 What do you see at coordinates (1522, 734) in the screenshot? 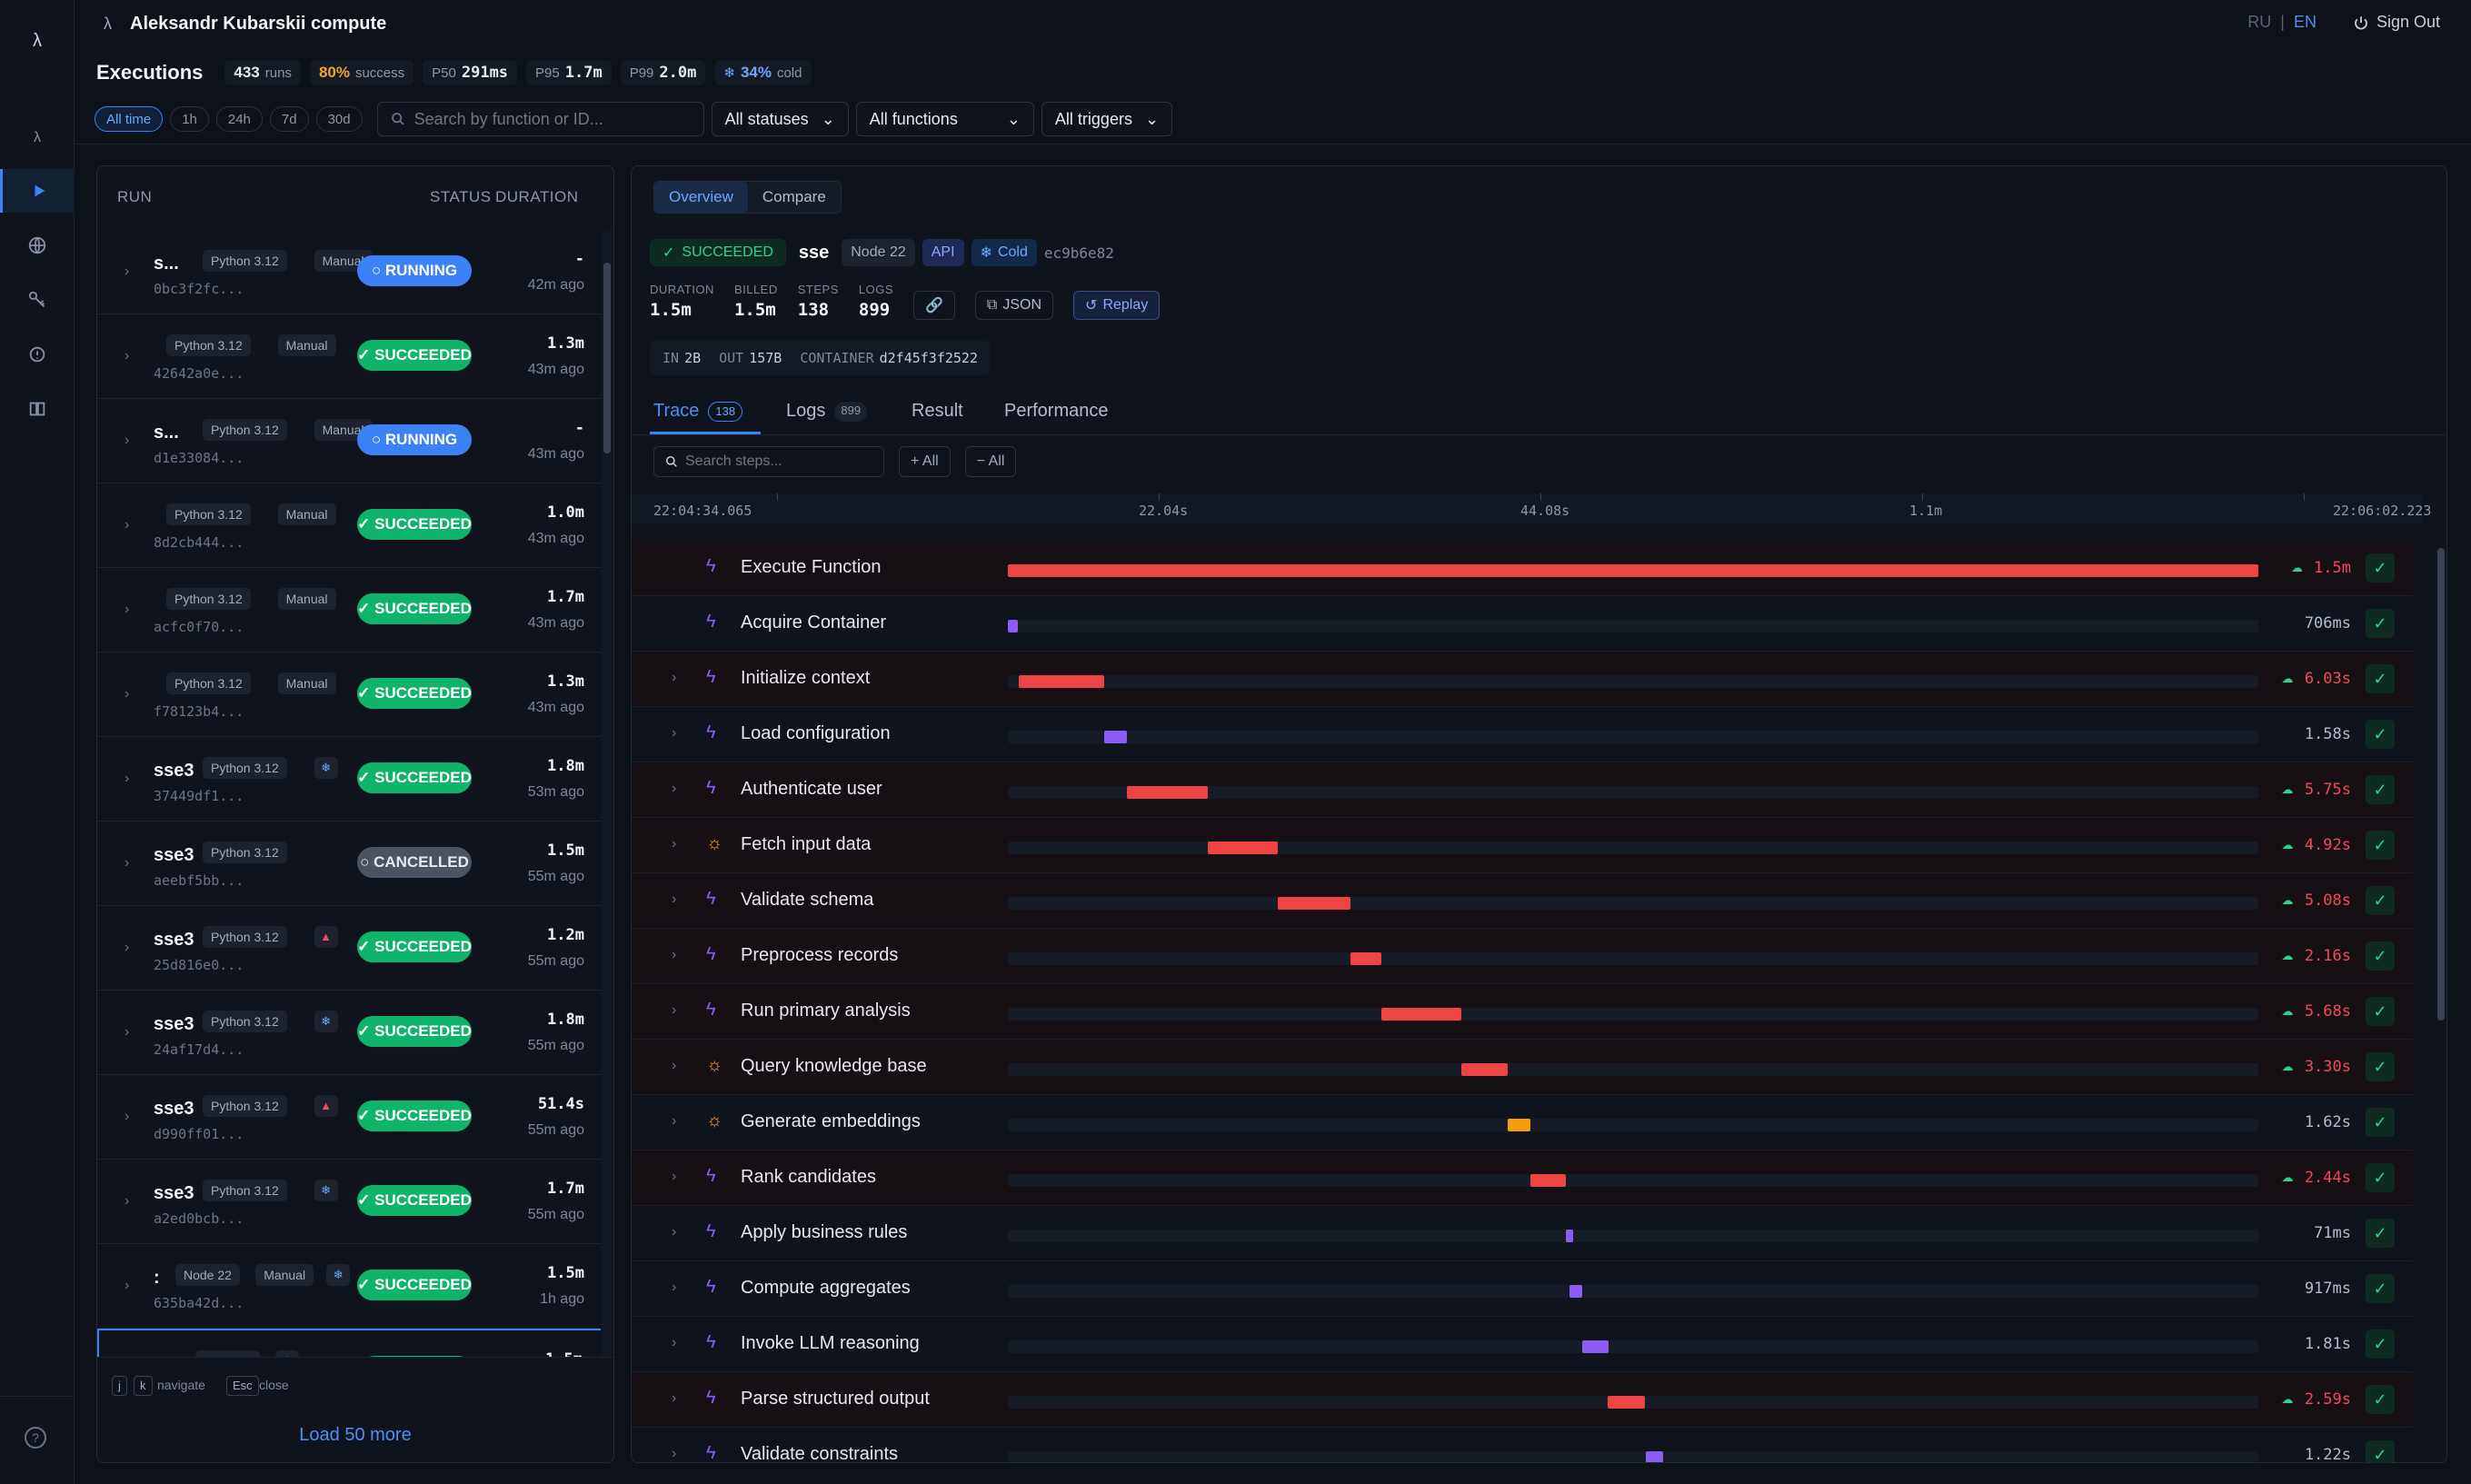
I see `trace-step-row: › ϟ Load configuration 1.58s ✓` at bounding box center [1522, 734].